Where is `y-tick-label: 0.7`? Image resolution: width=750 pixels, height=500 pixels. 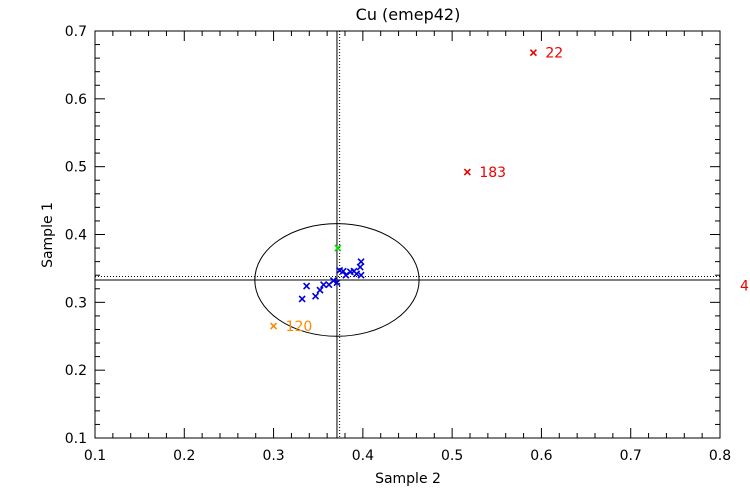
y-tick-label: 0.7 is located at coordinates (76, 32).